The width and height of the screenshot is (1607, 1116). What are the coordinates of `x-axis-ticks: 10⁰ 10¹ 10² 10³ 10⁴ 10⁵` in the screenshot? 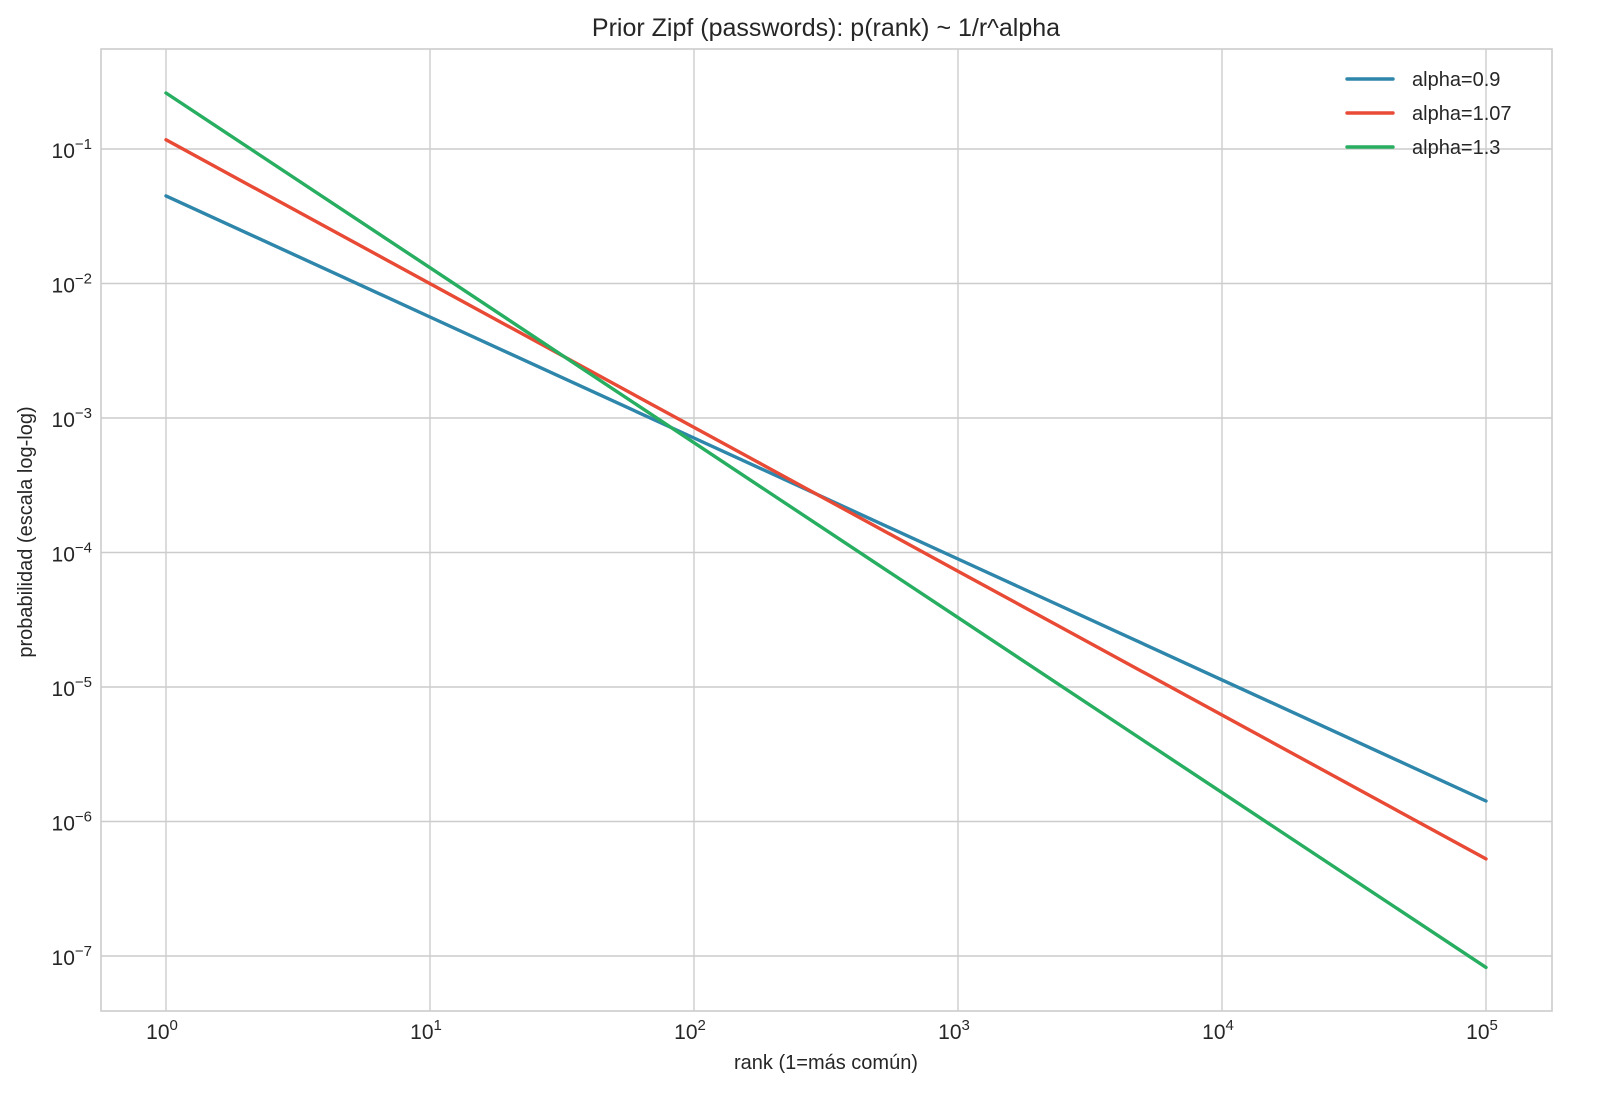 It's located at (822, 1030).